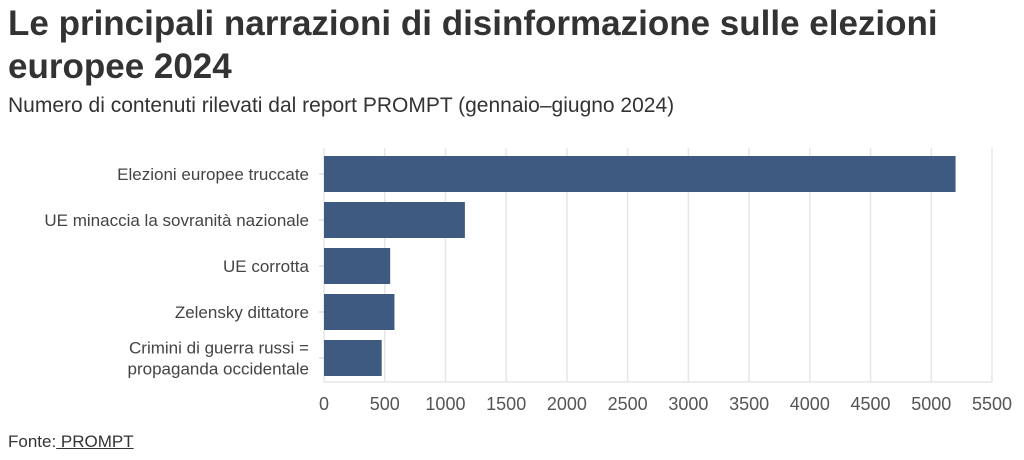 This screenshot has width=1024, height=460. I want to click on y-category-label: Elezioni europee truccate, so click(213, 174).